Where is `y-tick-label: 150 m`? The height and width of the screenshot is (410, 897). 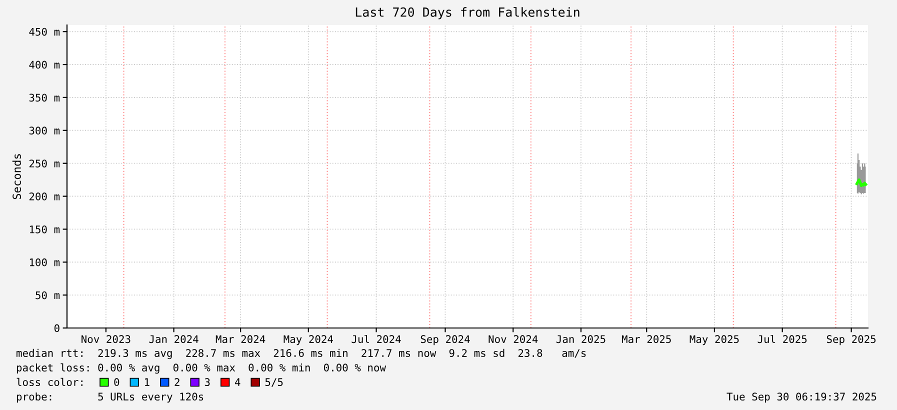
y-tick-label: 150 m is located at coordinates (45, 229).